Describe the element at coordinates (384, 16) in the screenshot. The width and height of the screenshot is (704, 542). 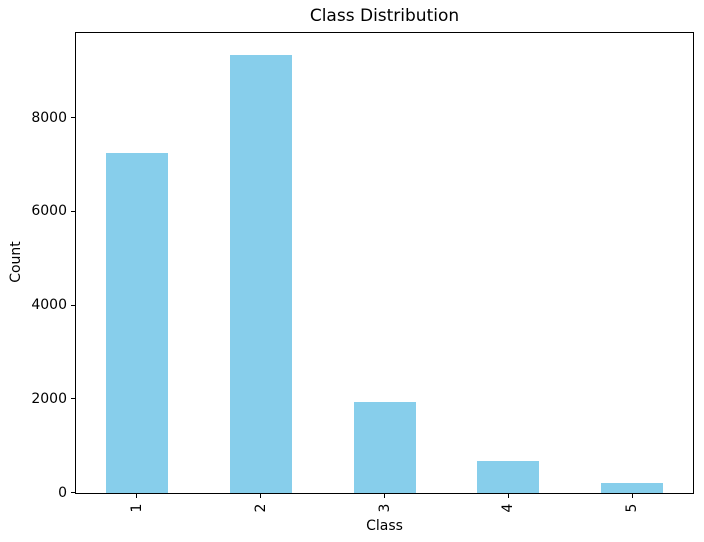
I see `chart-title: Class Distribution` at that location.